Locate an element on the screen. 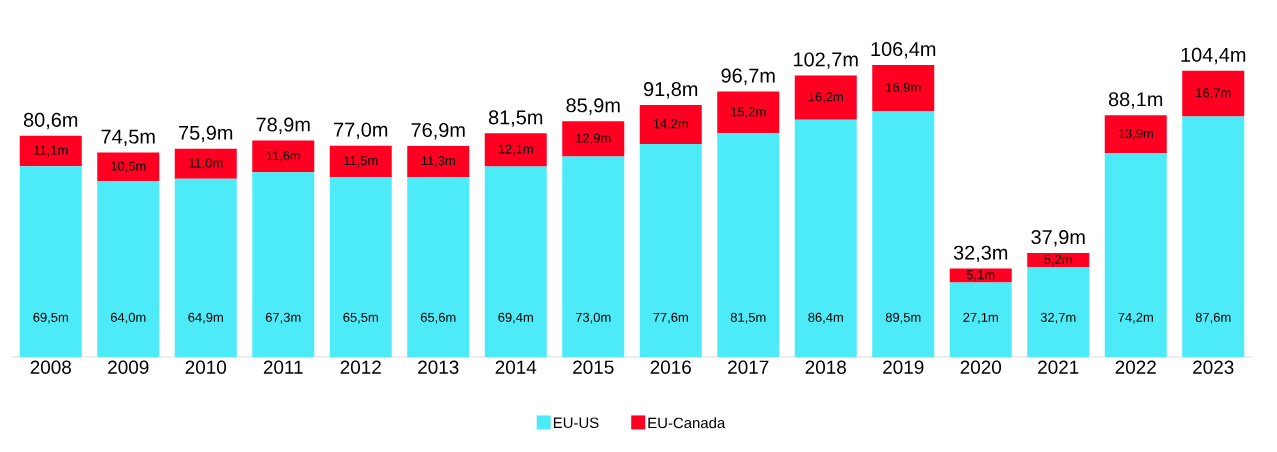 The image size is (1277, 452). x-tick-label: 2012 is located at coordinates (360, 367).